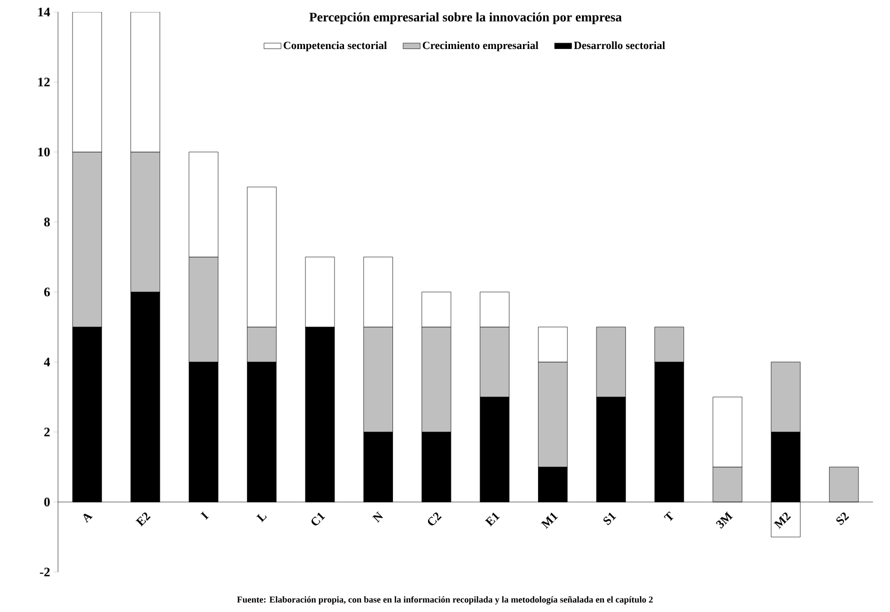  What do you see at coordinates (724, 520) in the screenshot?
I see `x-tick-label: 3M` at bounding box center [724, 520].